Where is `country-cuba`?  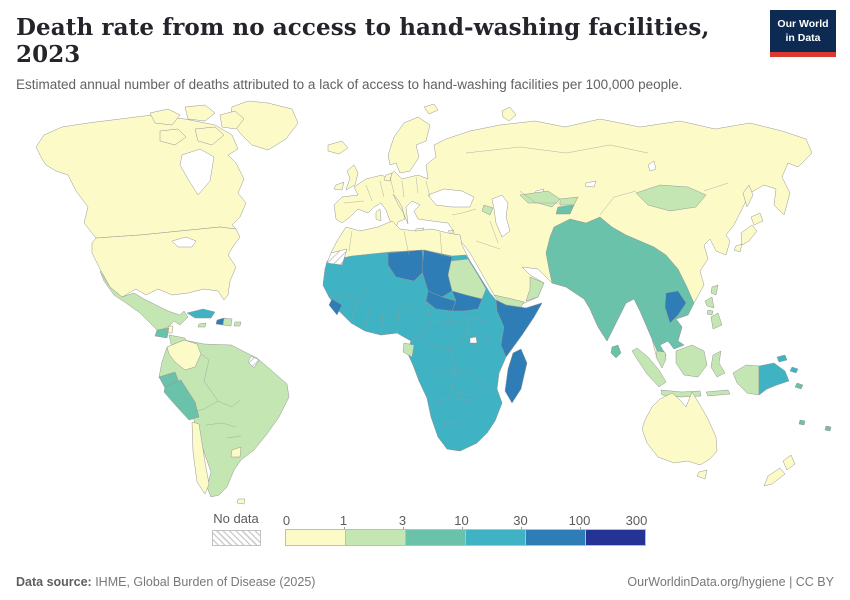
country-cuba is located at coordinates (201, 313).